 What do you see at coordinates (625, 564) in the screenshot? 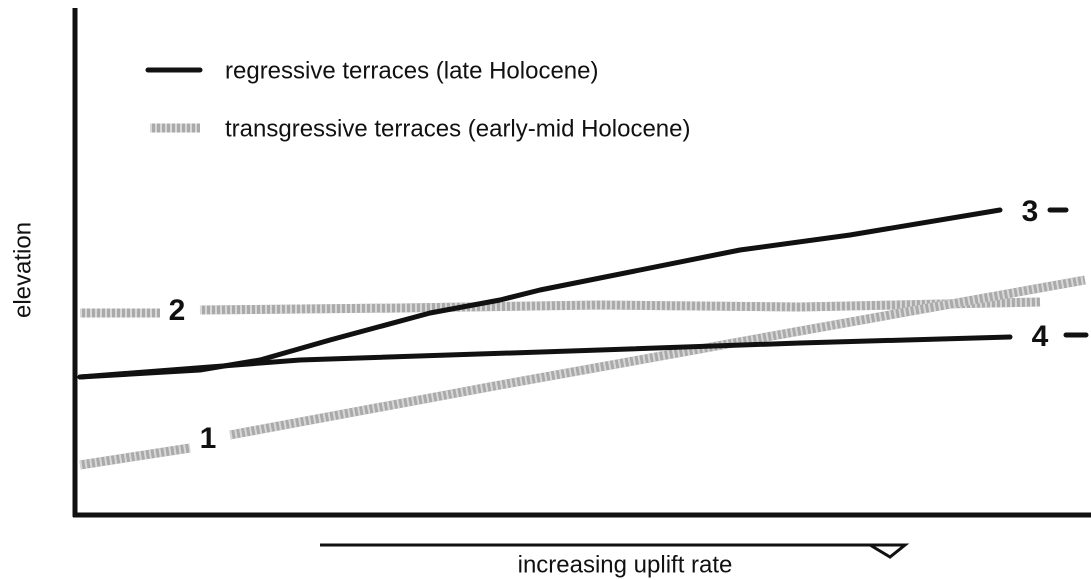
I see `x-axis-label: increasing uplift rate` at bounding box center [625, 564].